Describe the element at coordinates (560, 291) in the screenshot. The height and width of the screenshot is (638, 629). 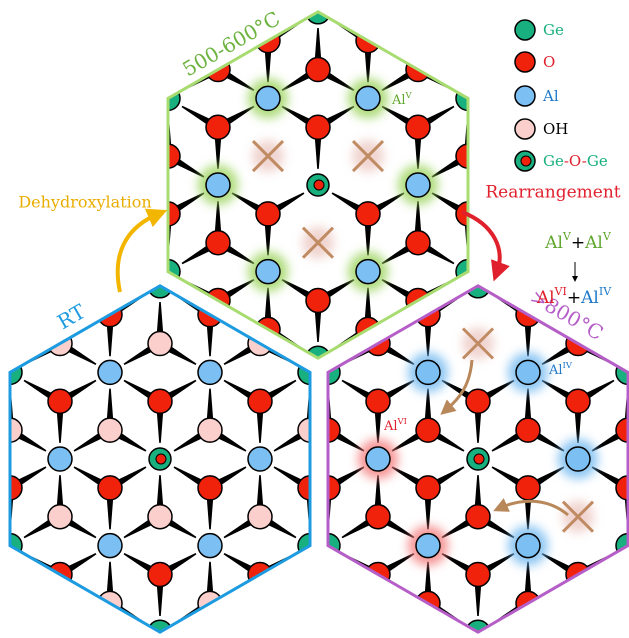
I see `coordination: VI` at that location.